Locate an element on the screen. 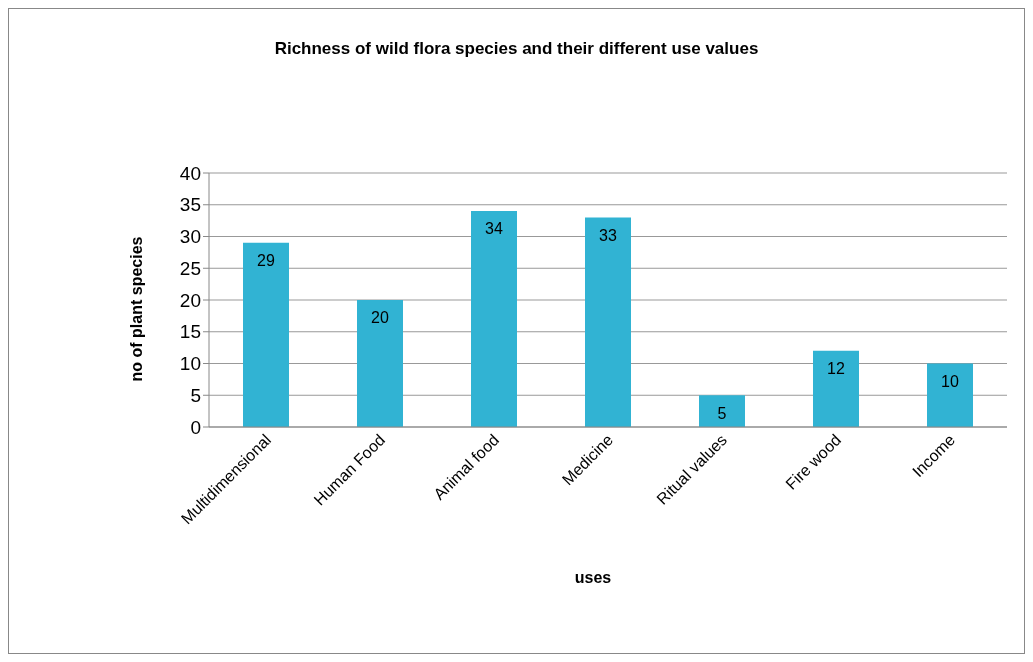 The height and width of the screenshot is (662, 1033). data-label: 33 is located at coordinates (608, 235).